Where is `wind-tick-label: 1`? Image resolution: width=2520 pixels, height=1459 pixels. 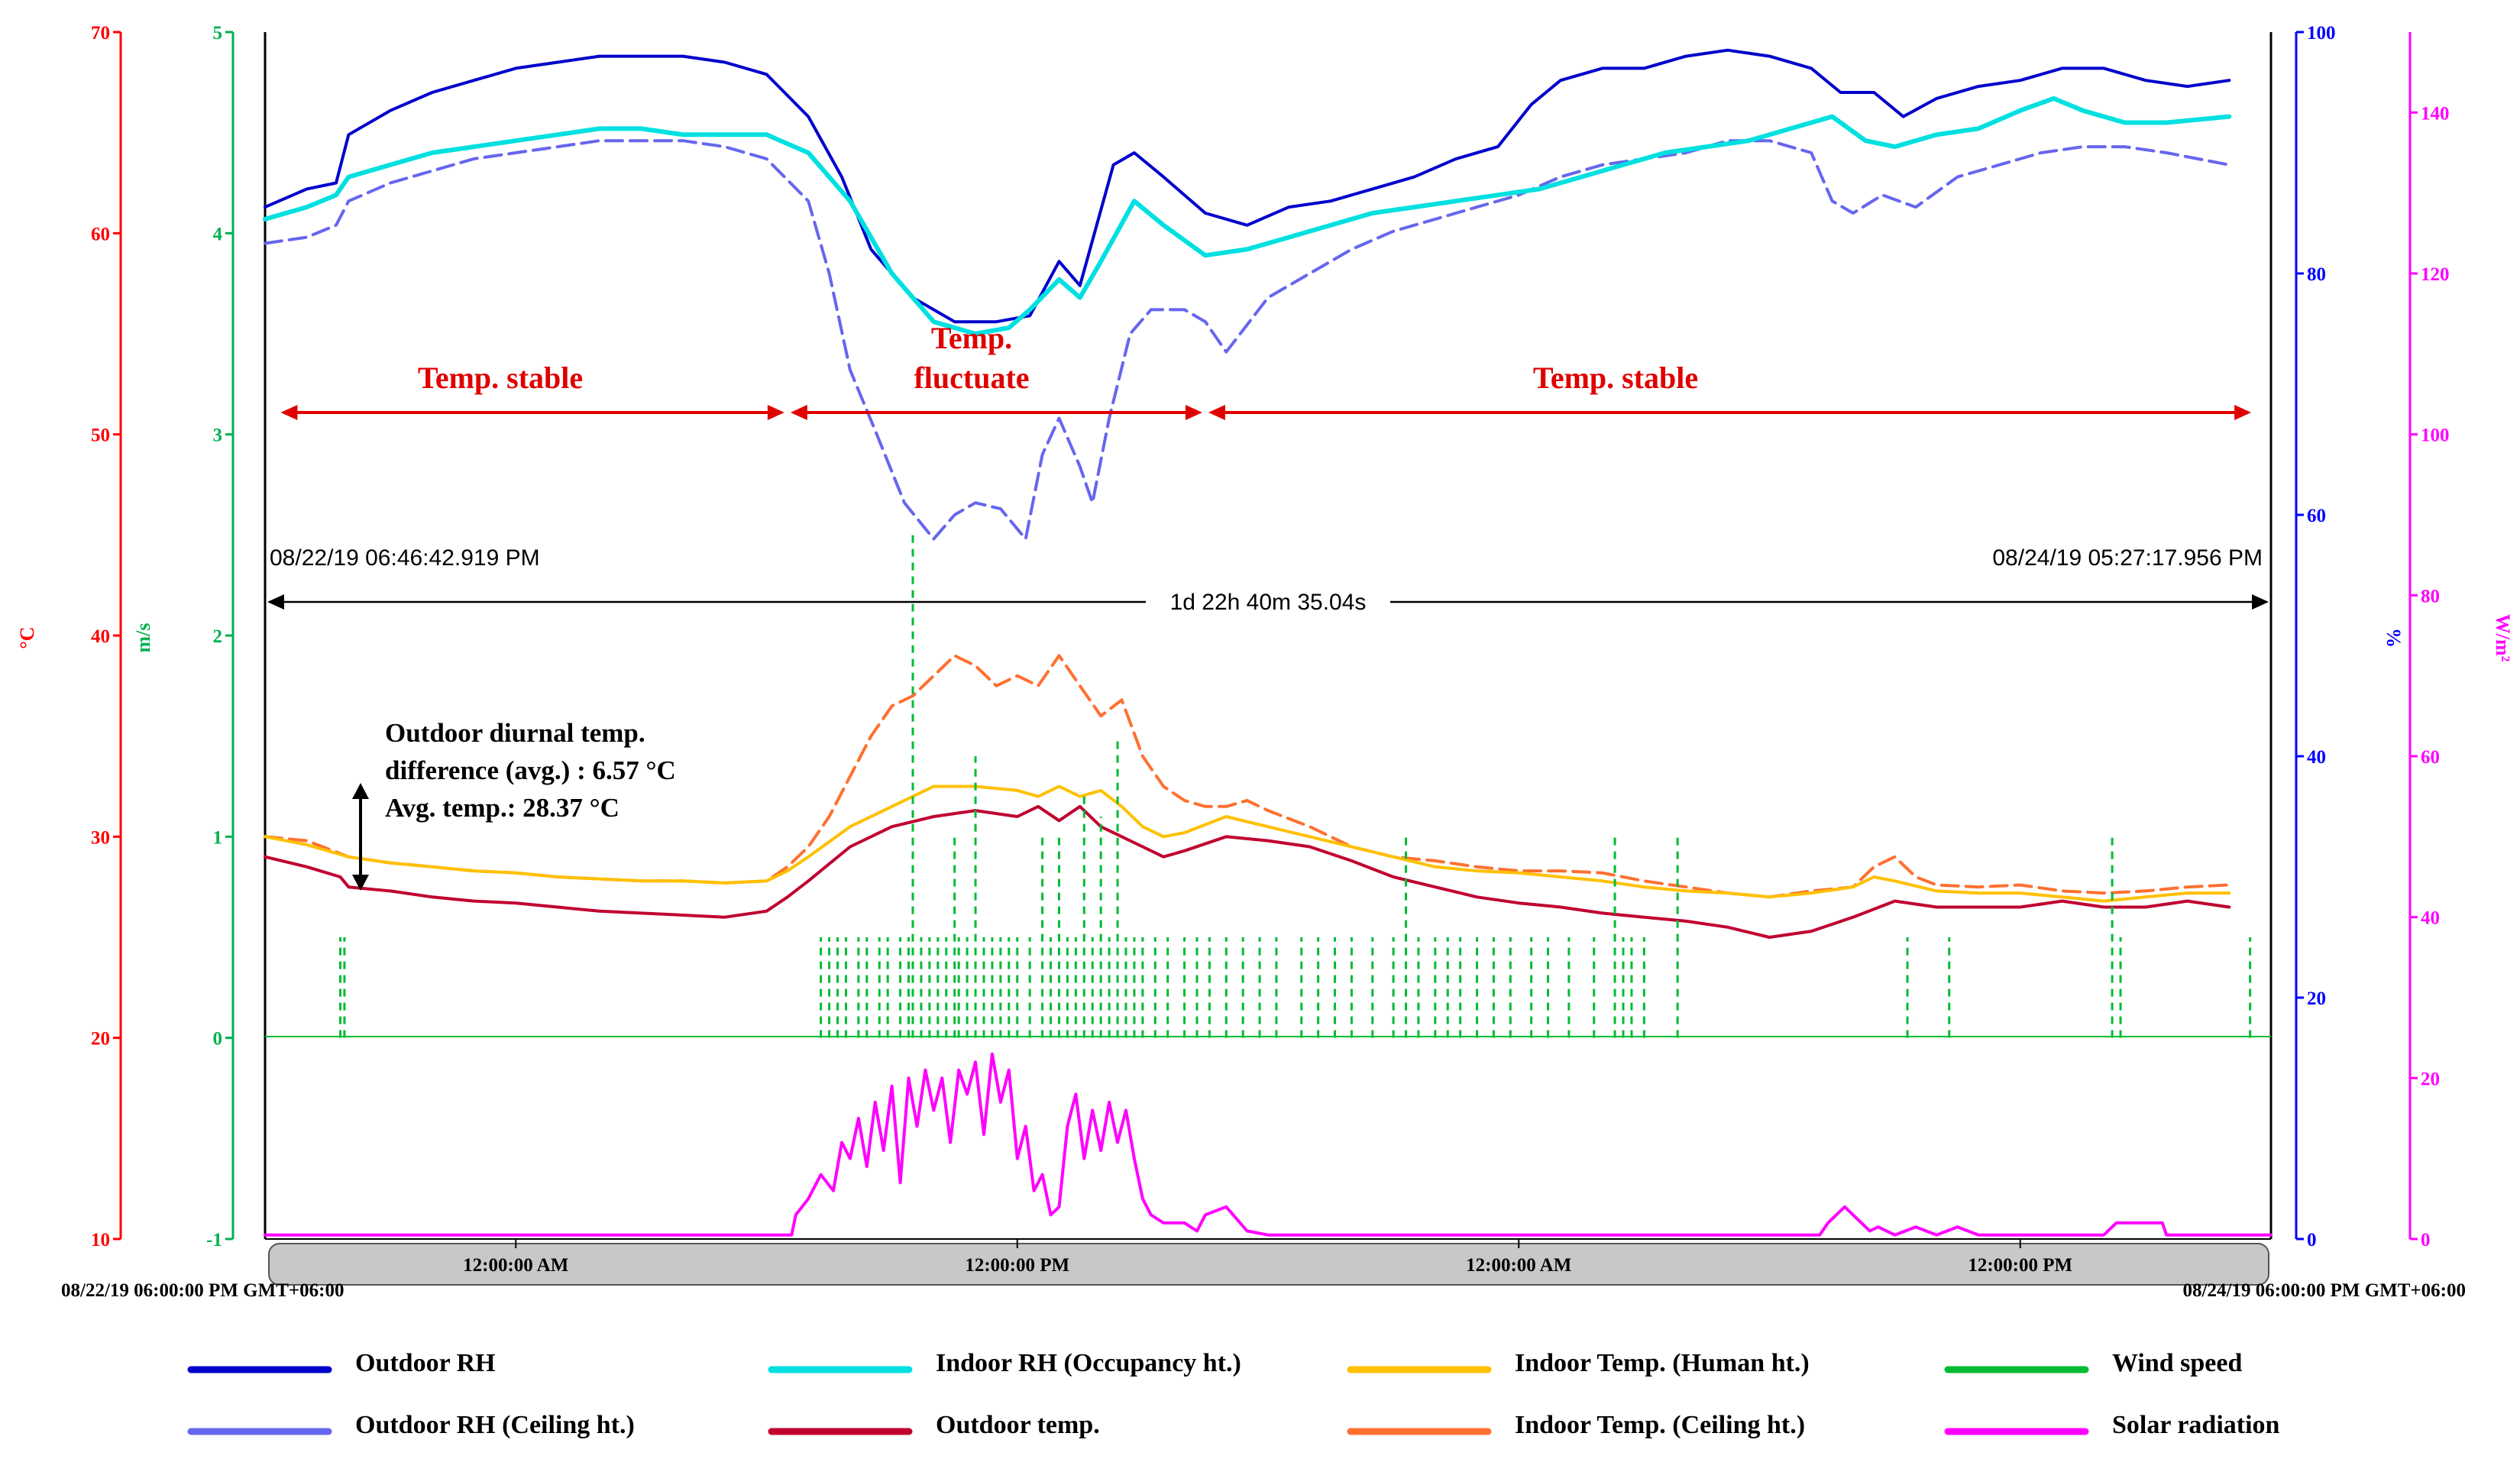
wind-tick-label: 1 is located at coordinates (218, 838).